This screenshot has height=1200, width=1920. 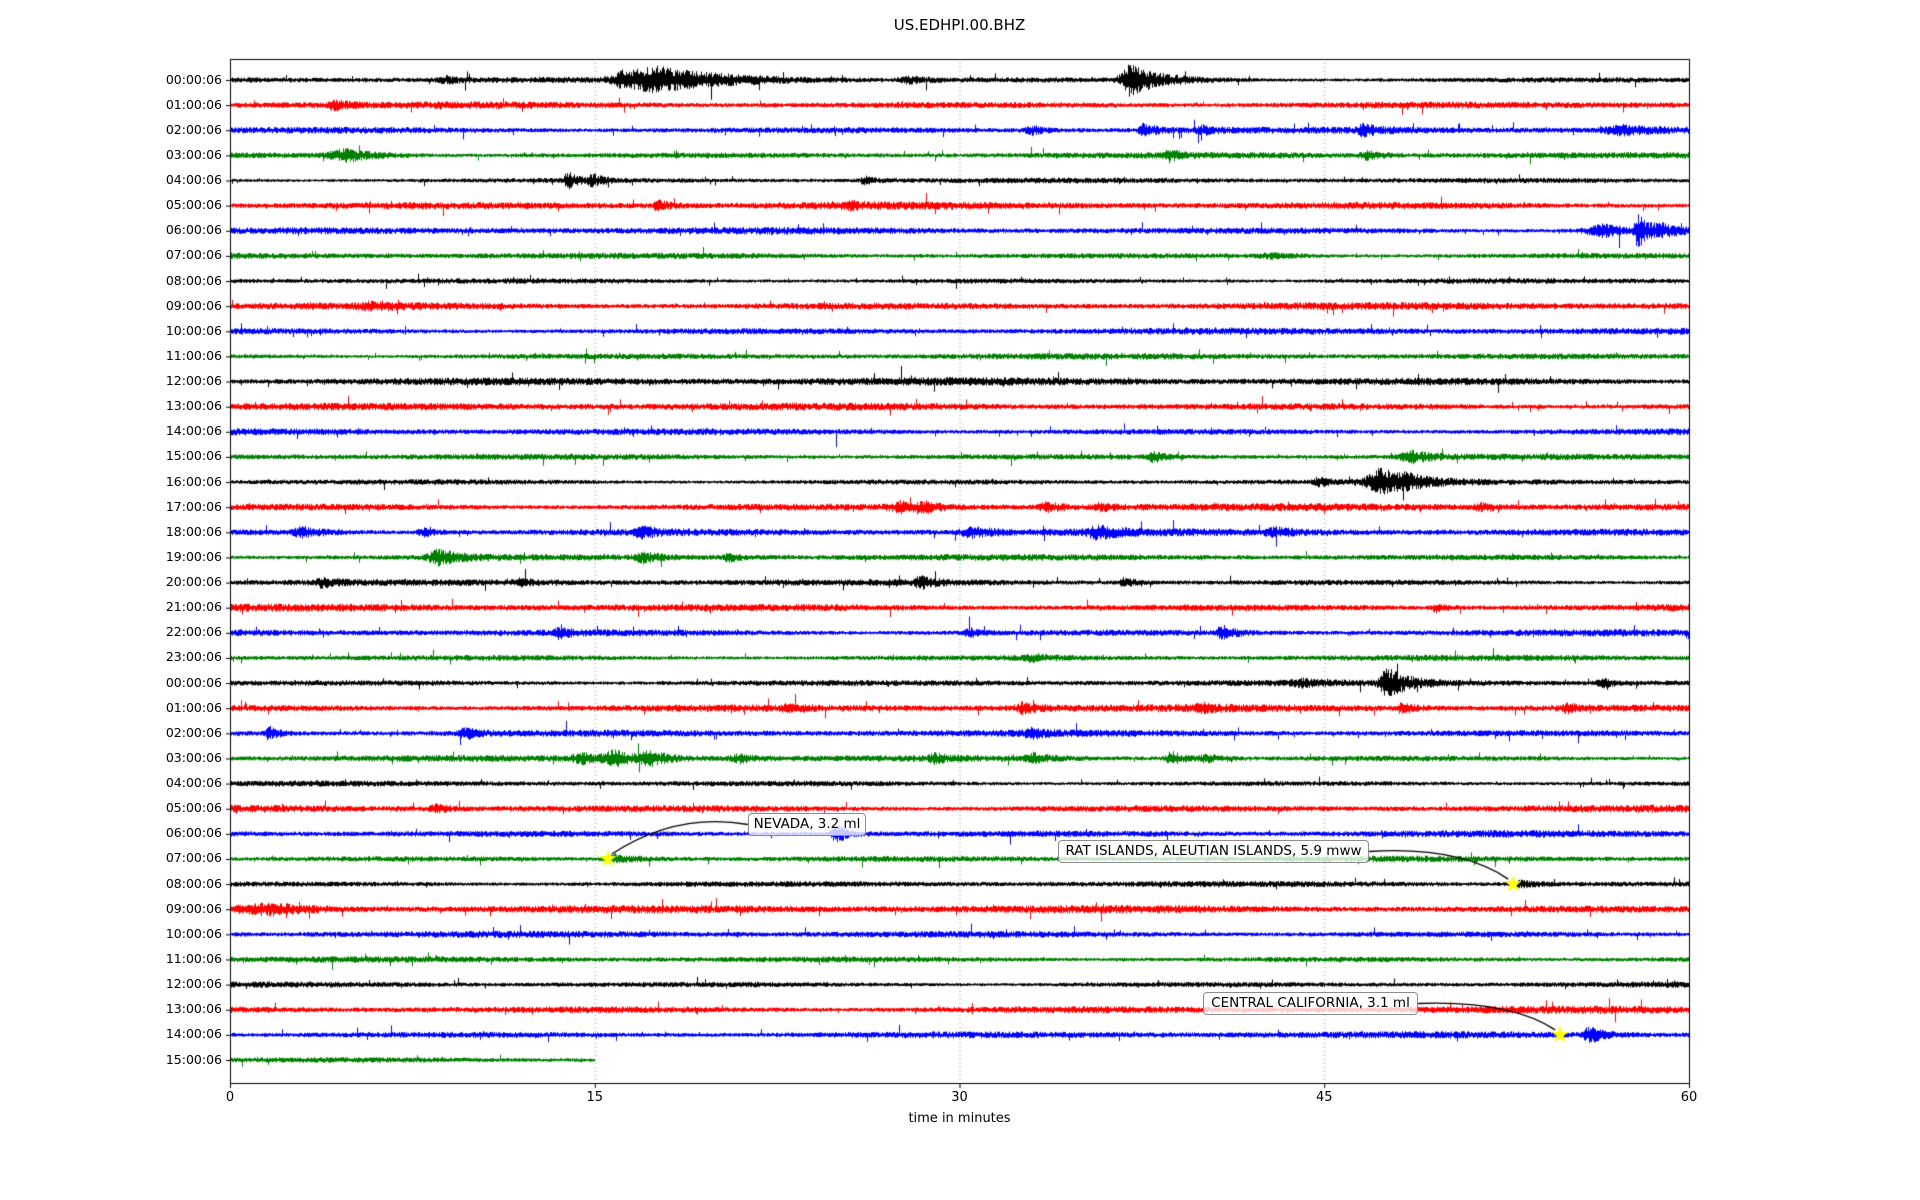 I want to click on chart-title: US.EDHPI.00.BHZ, so click(x=959, y=25).